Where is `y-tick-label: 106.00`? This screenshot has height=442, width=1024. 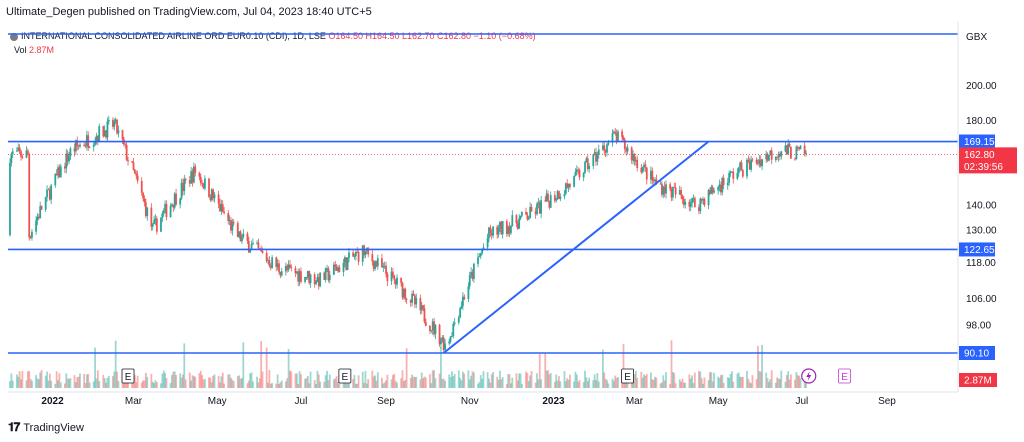 y-tick-label: 106.00 is located at coordinates (981, 299).